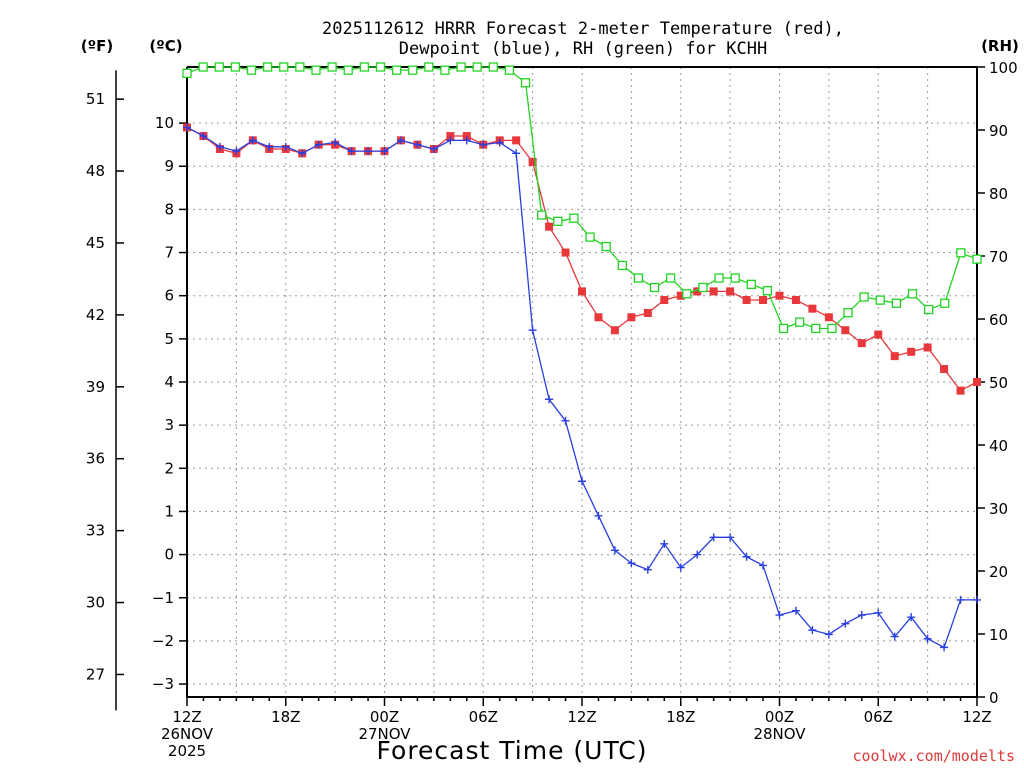 Image resolution: width=1024 pixels, height=768 pixels. What do you see at coordinates (97, 46) in the screenshot?
I see `fahrenheit-unit-label: (ºF)` at bounding box center [97, 46].